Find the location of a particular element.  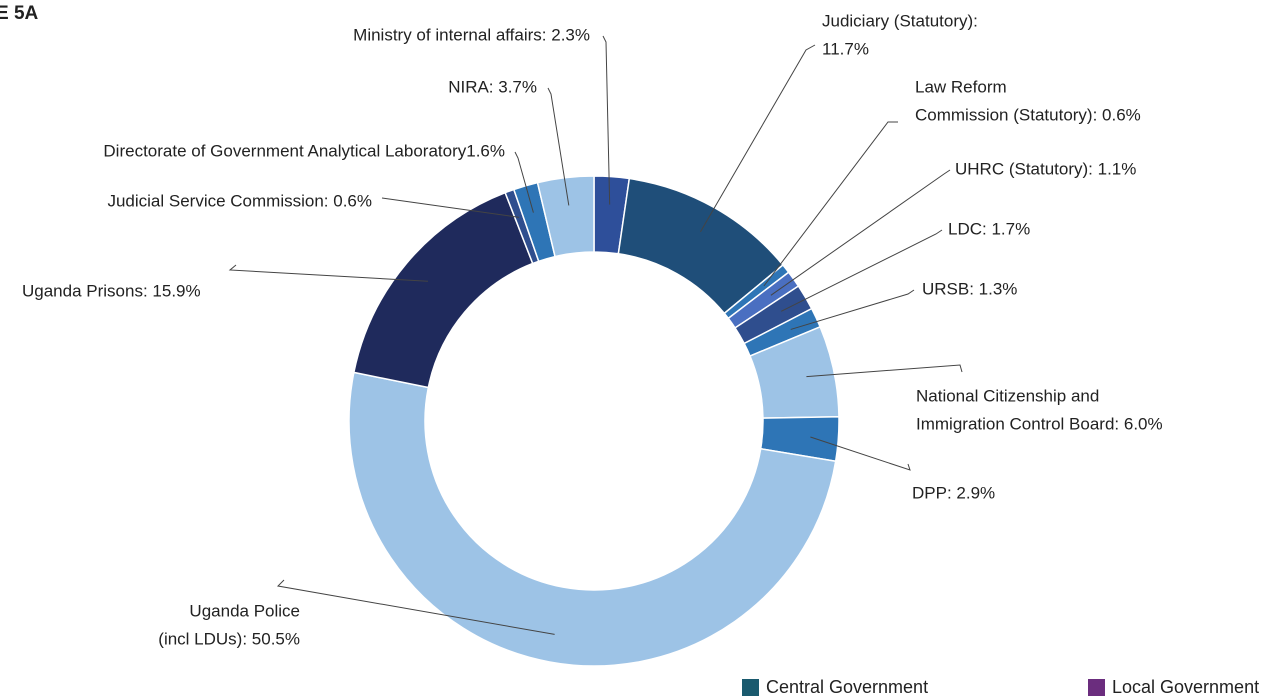

slice-label: Immigration Control Board: 6.0% is located at coordinates (1039, 423).